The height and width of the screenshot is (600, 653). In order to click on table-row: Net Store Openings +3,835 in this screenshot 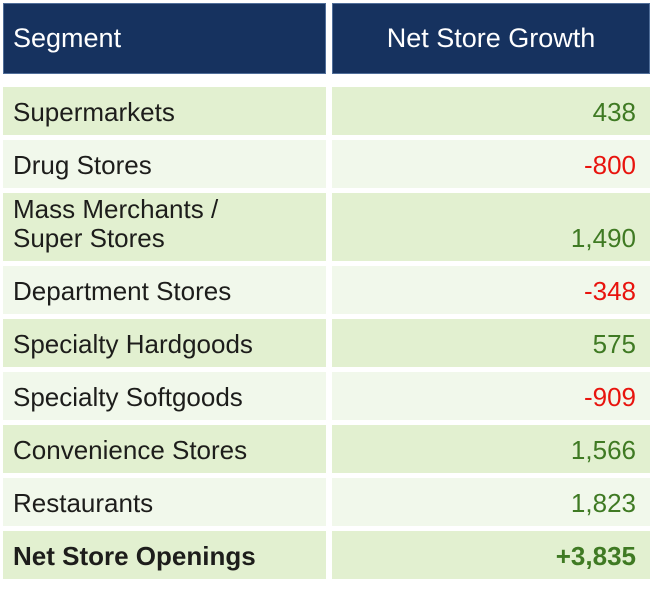, I will do `click(326, 555)`.